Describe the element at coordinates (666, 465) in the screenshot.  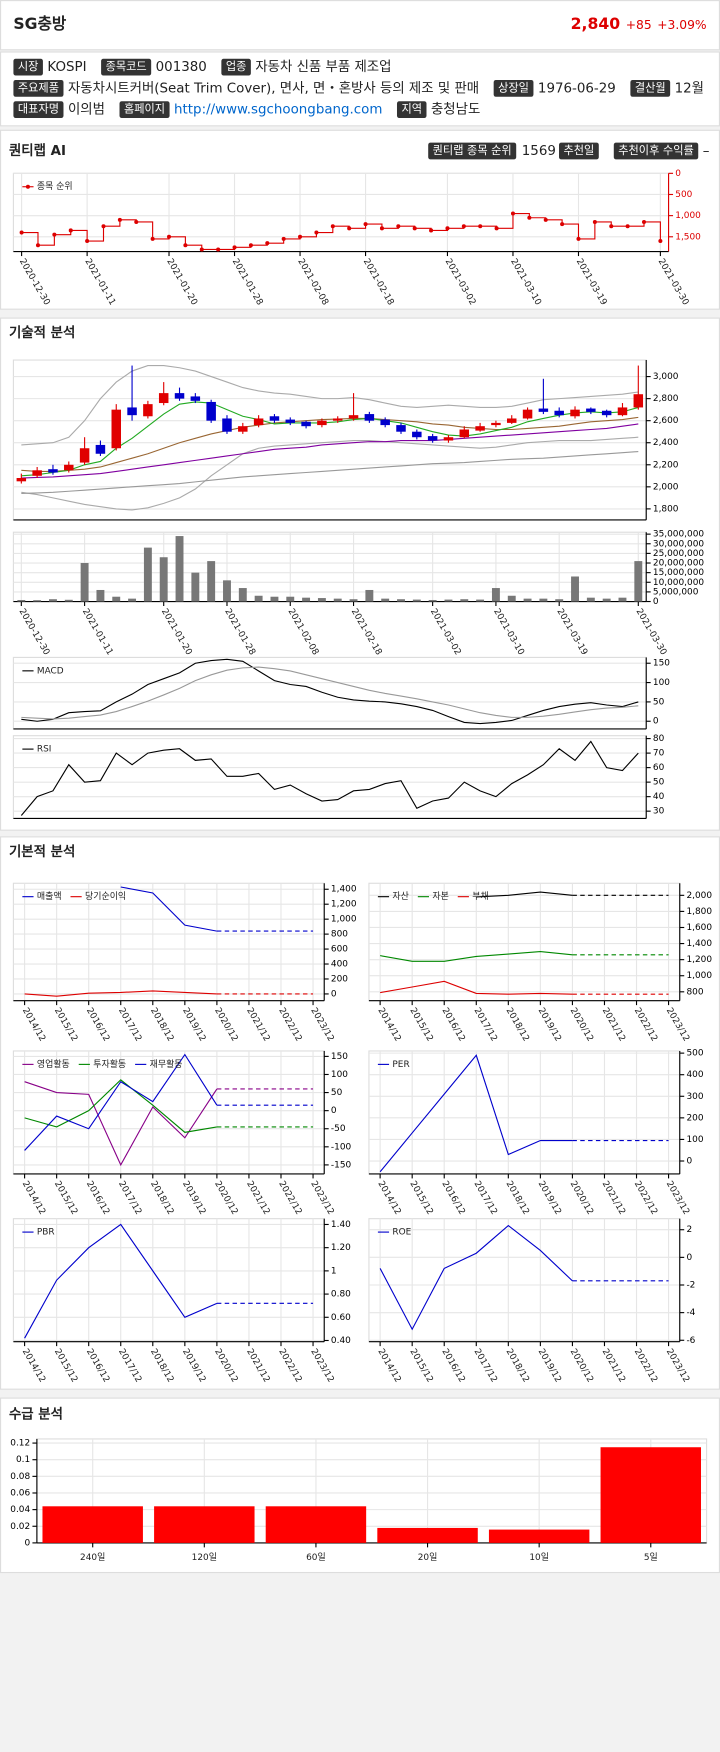
I see `y-tick-label: 2,200` at that location.